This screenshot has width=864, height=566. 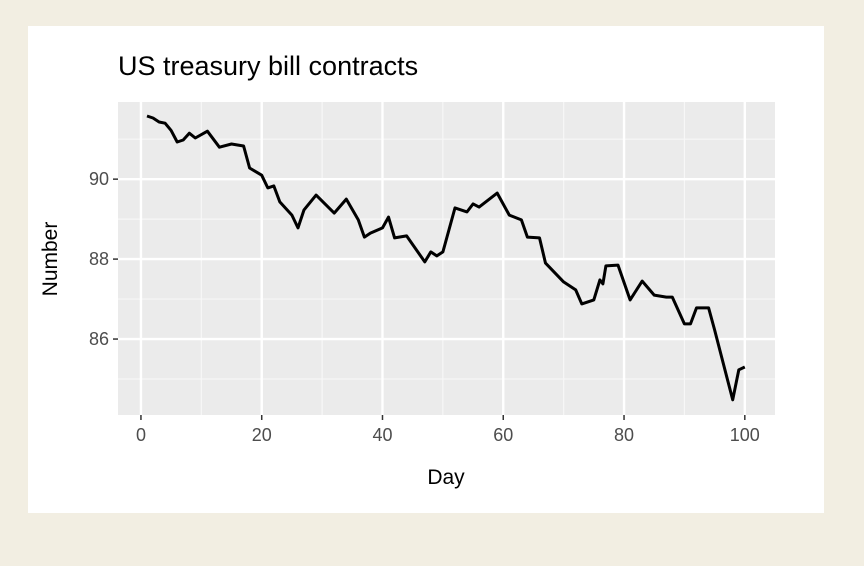 I want to click on x-tick-label: 60, so click(x=503, y=435).